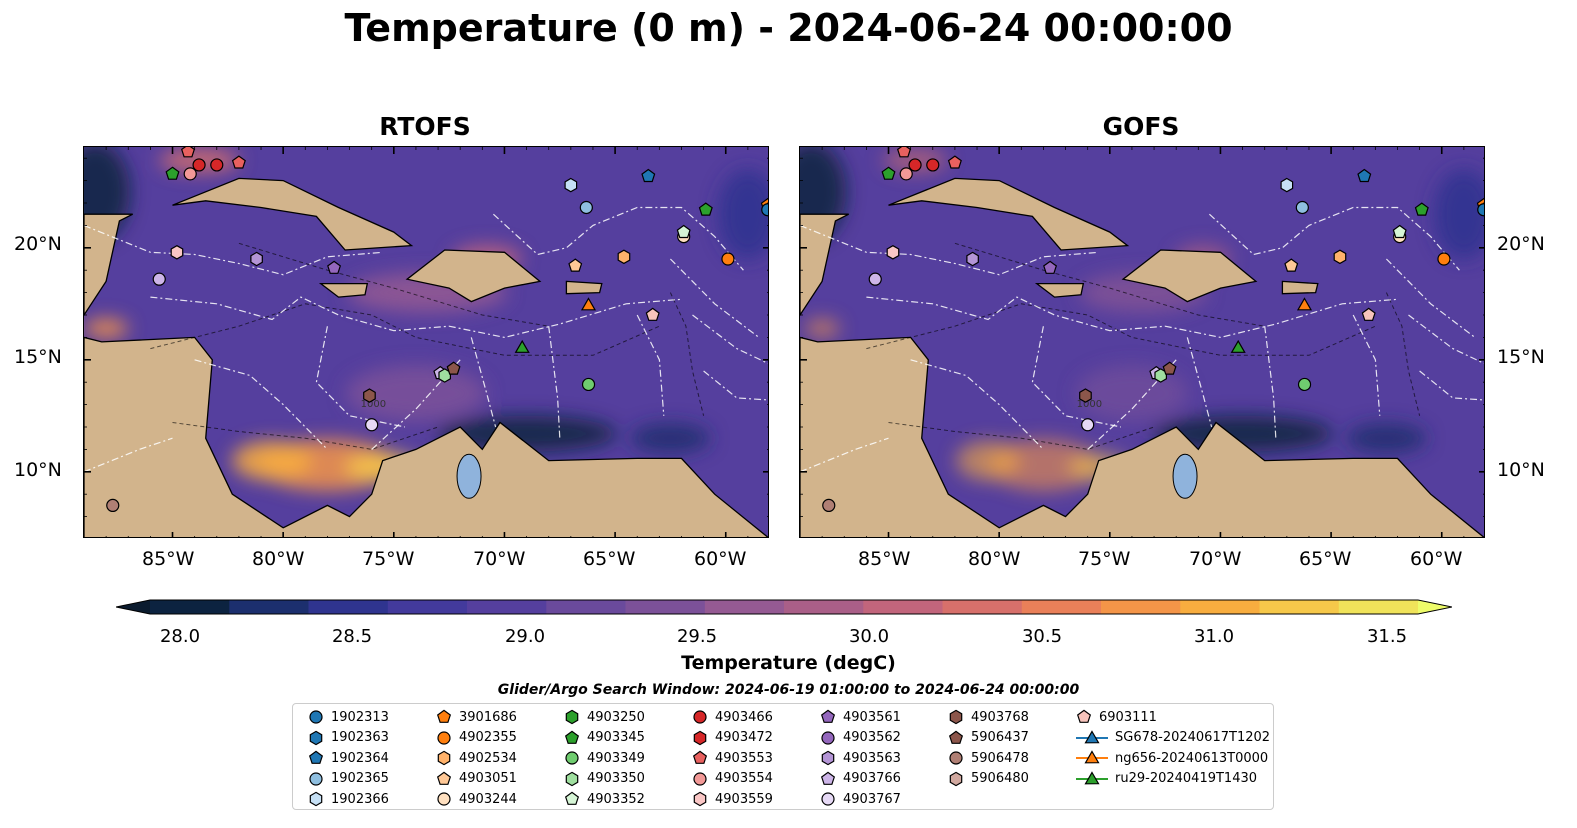 The width and height of the screenshot is (1577, 828). Describe the element at coordinates (860, 758) in the screenshot. I see `legend-item: 4903563` at that location.